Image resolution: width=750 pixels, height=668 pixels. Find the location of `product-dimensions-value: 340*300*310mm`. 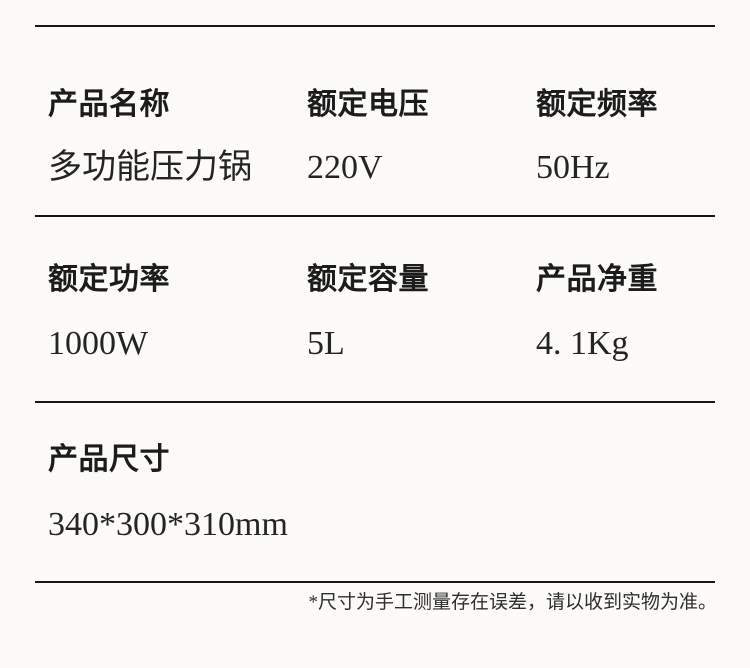

product-dimensions-value: 340*300*310mm is located at coordinates (168, 524).